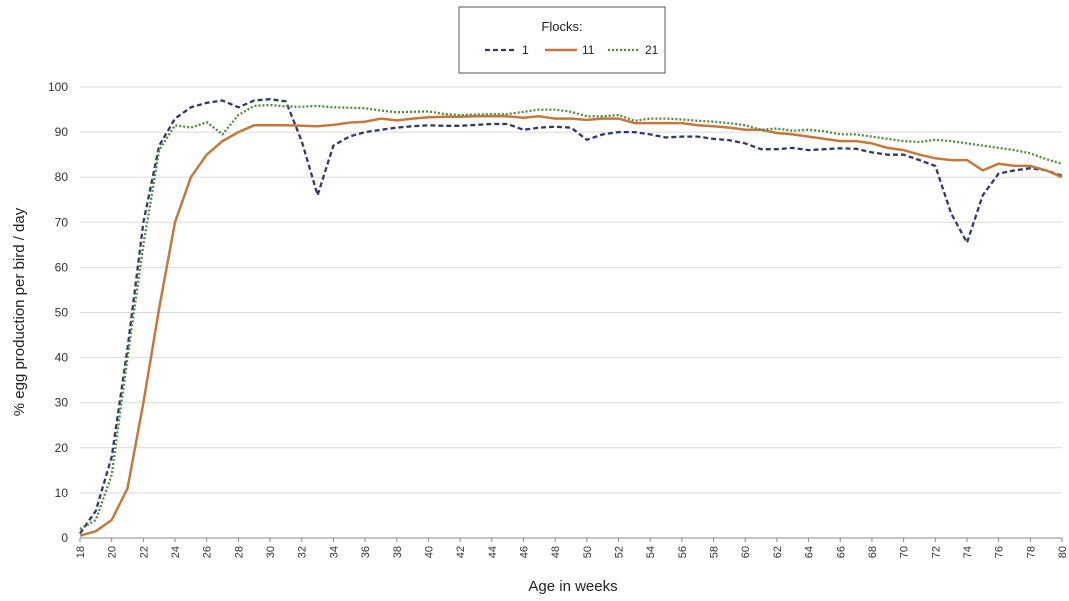 The image size is (1069, 601). I want to click on y-tick-label: 10, so click(62, 493).